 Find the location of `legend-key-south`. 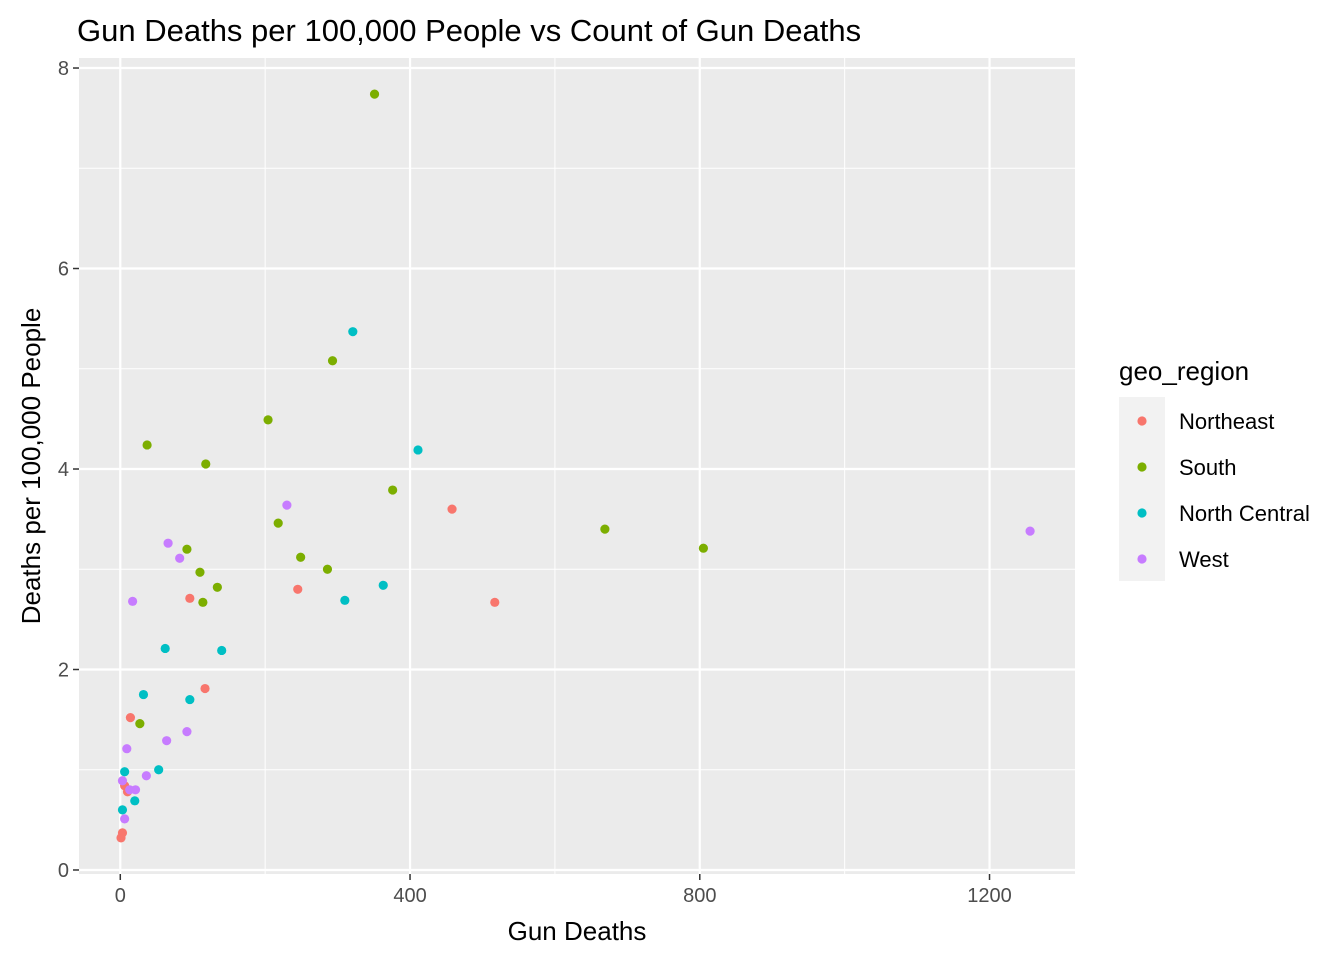

legend-key-south is located at coordinates (1142, 467).